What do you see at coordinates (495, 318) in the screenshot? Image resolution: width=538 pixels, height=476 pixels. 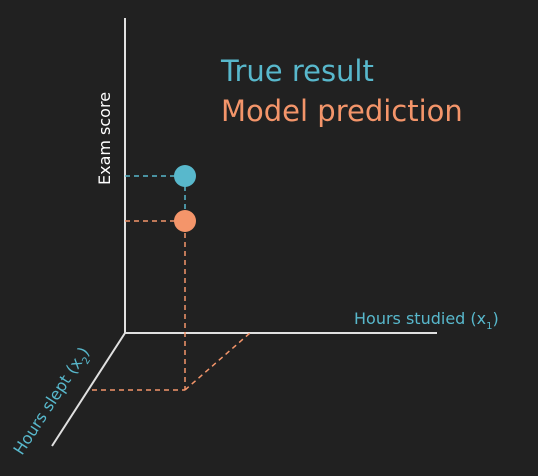 I see `x1-label-close: )` at bounding box center [495, 318].